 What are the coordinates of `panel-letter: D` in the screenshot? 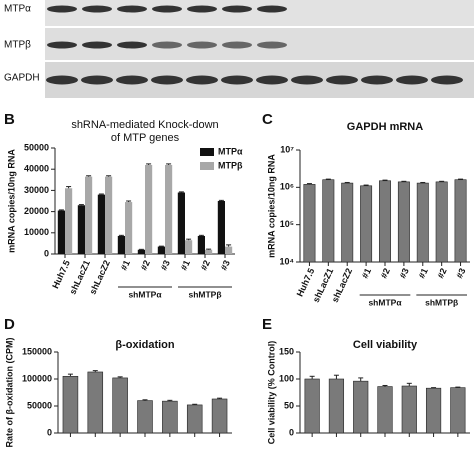 It's located at (9, 324).